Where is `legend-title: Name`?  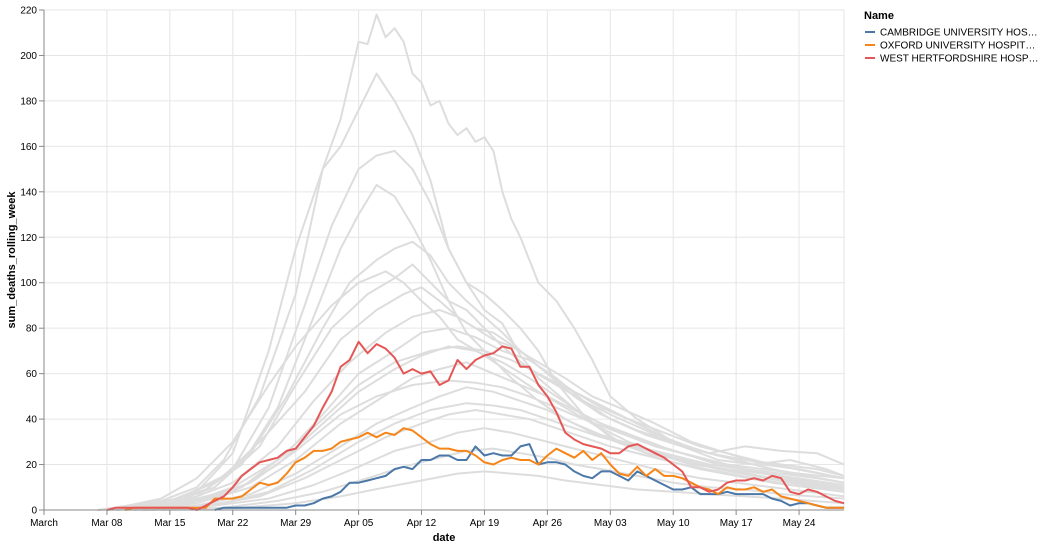 legend-title: Name is located at coordinates (879, 16).